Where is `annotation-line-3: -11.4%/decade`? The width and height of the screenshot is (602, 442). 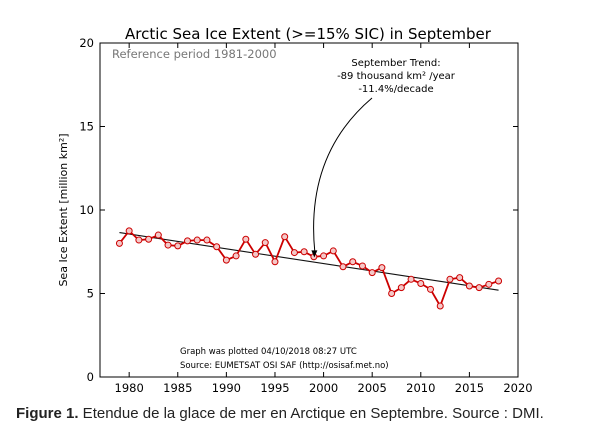
annotation-line-3: -11.4%/decade is located at coordinates (395, 89).